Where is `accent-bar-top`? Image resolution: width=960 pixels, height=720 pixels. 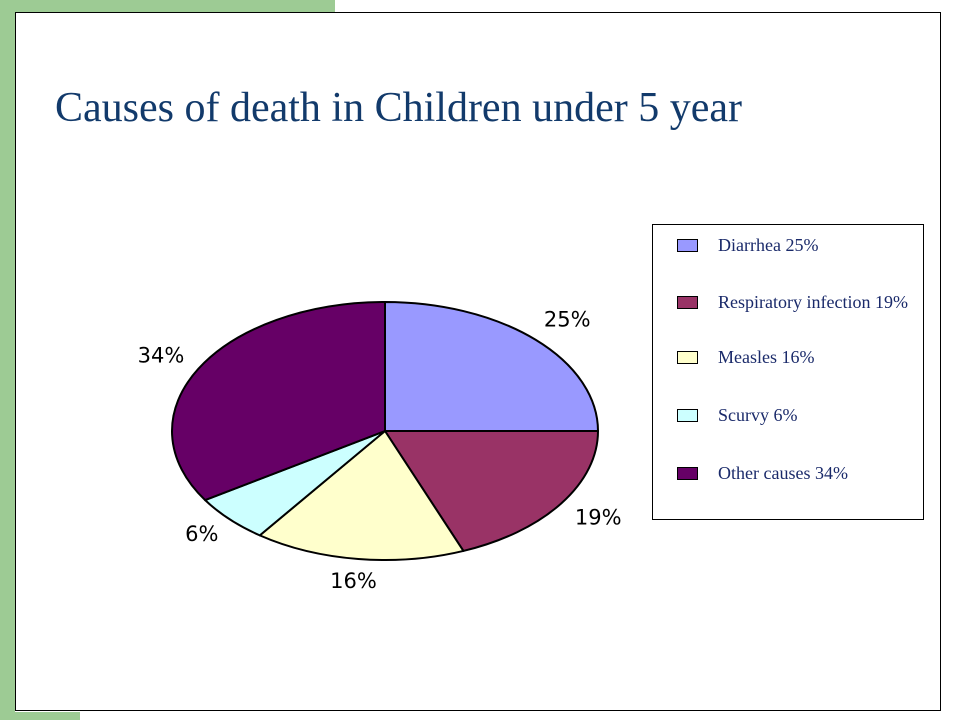
accent-bar-top is located at coordinates (175, 6).